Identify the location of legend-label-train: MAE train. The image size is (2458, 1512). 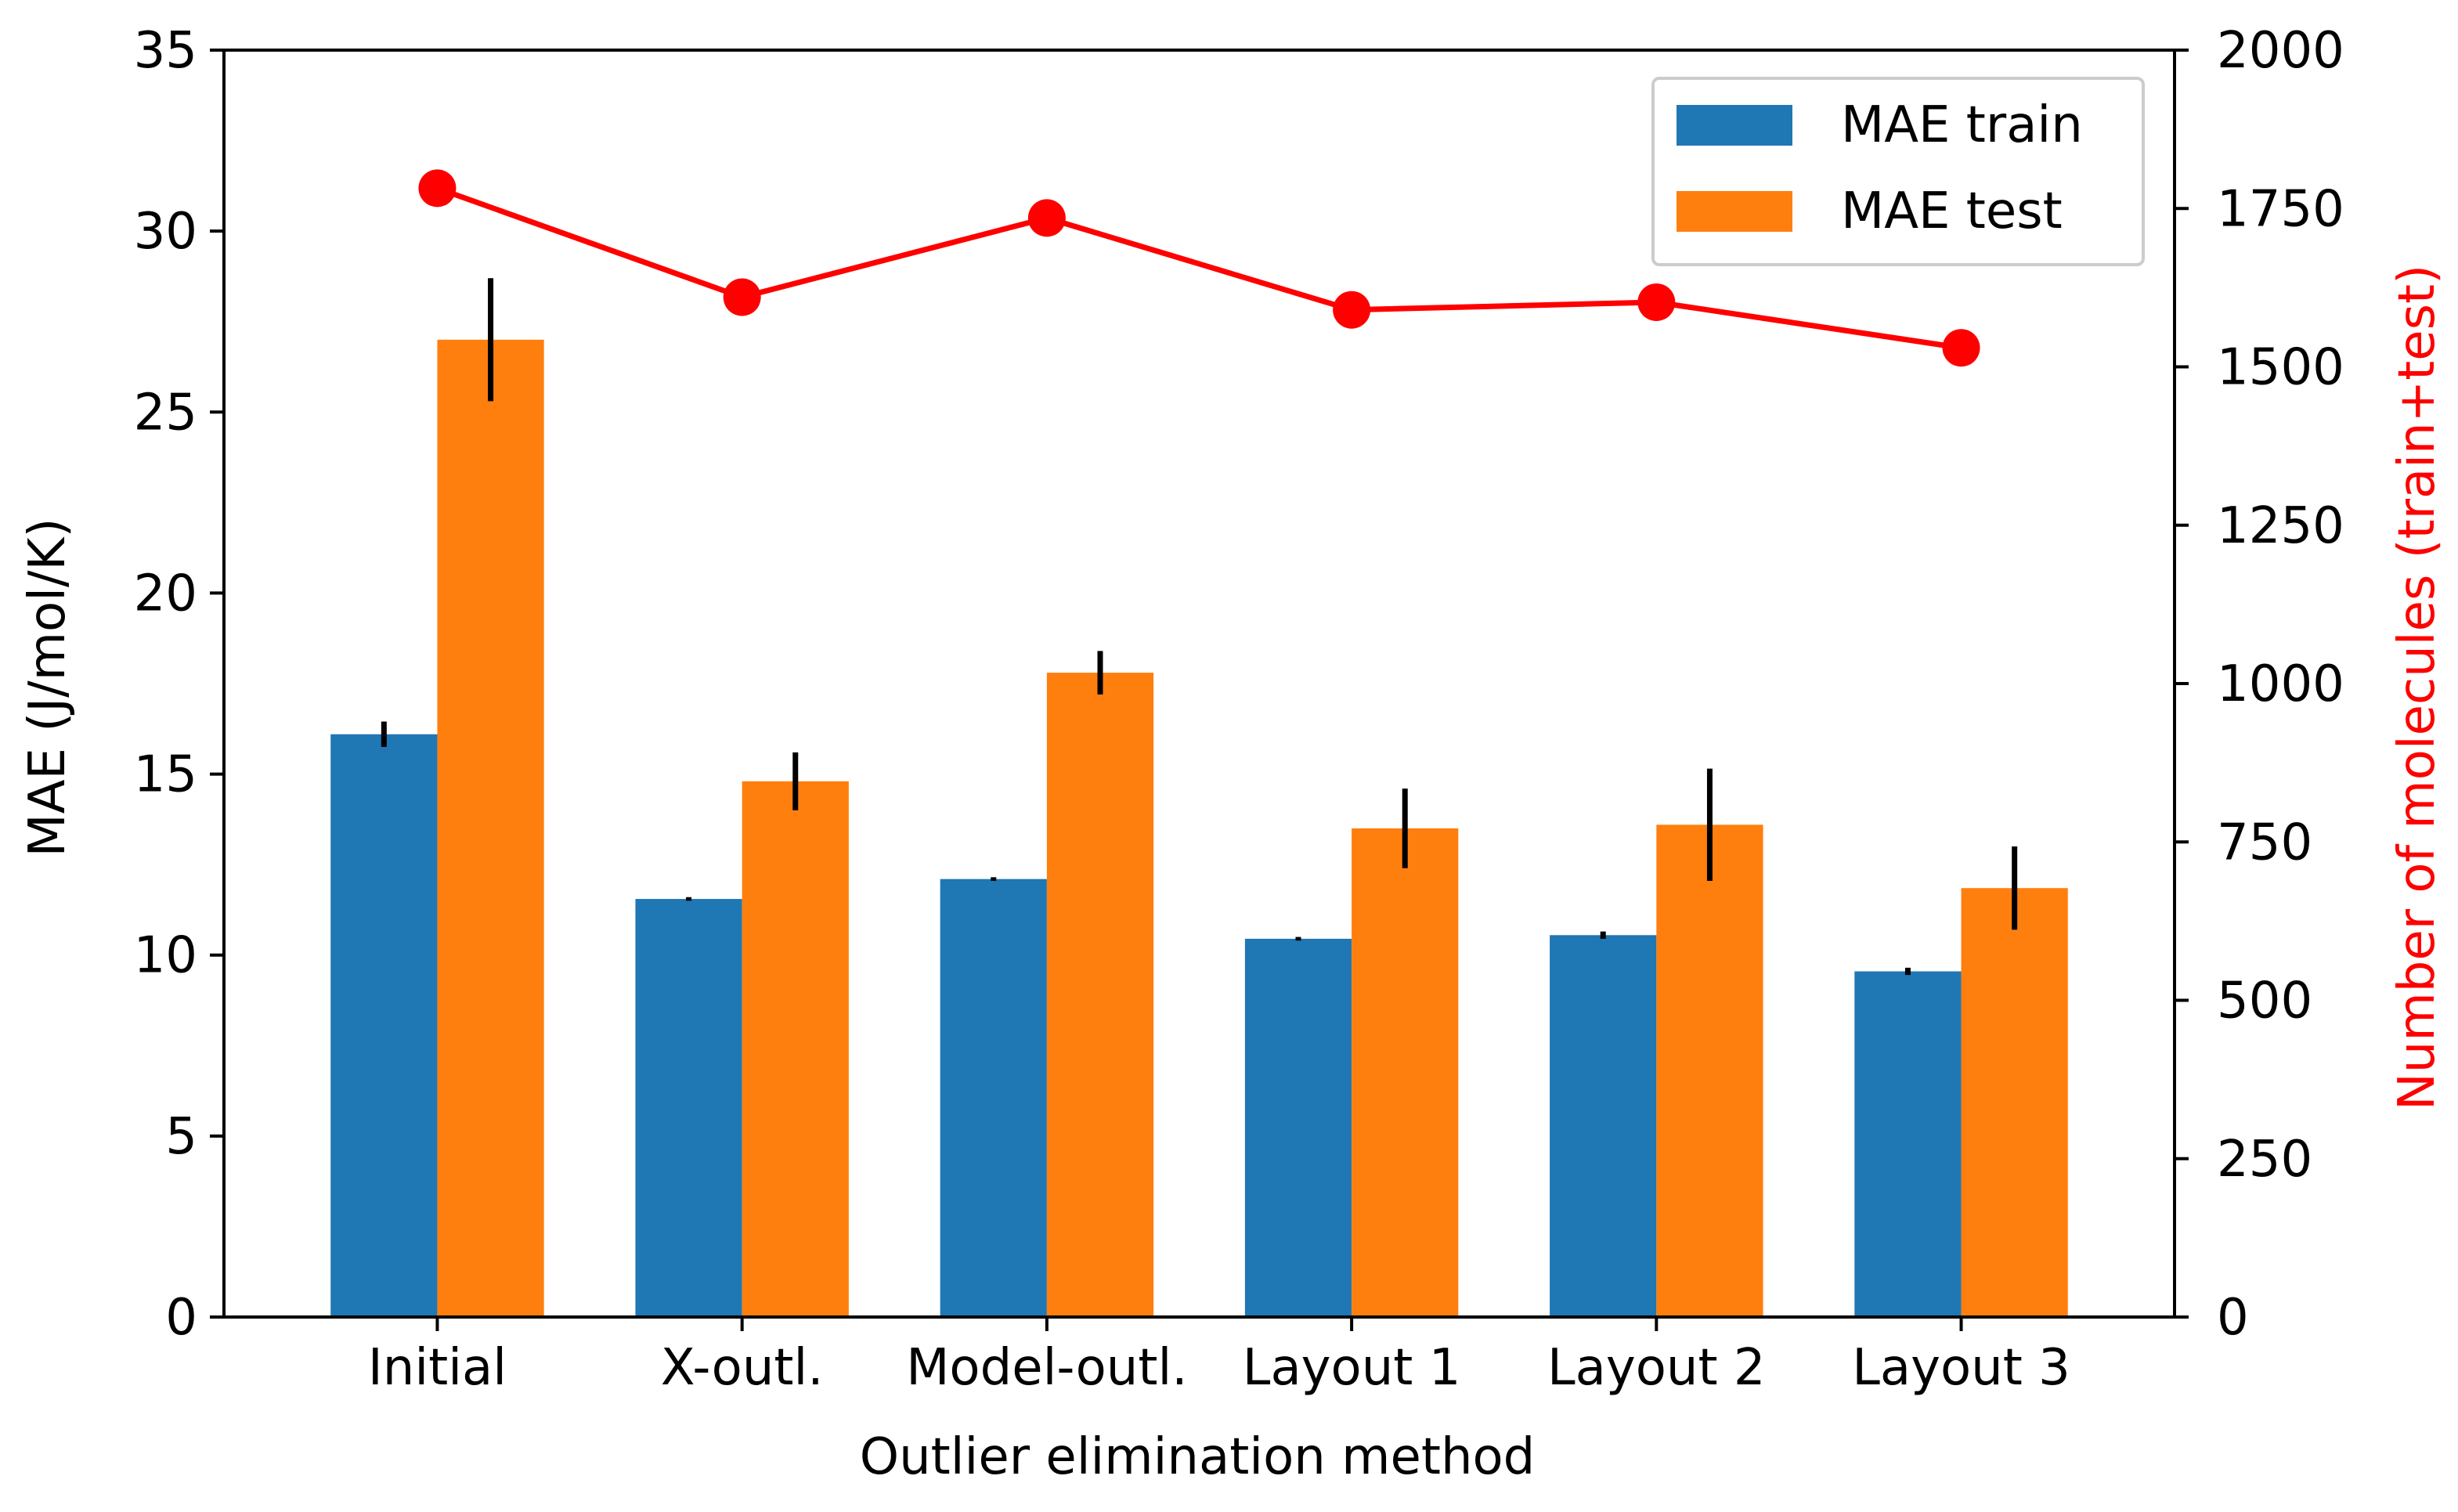
(1962, 125).